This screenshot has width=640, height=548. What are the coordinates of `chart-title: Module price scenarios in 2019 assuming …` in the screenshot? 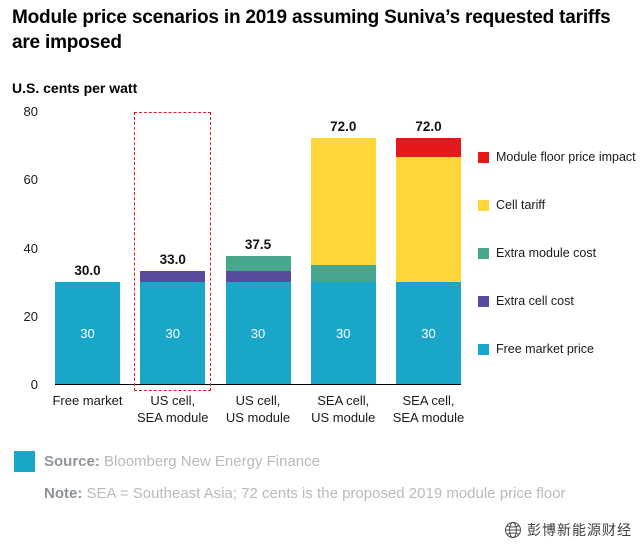 It's located at (311, 30).